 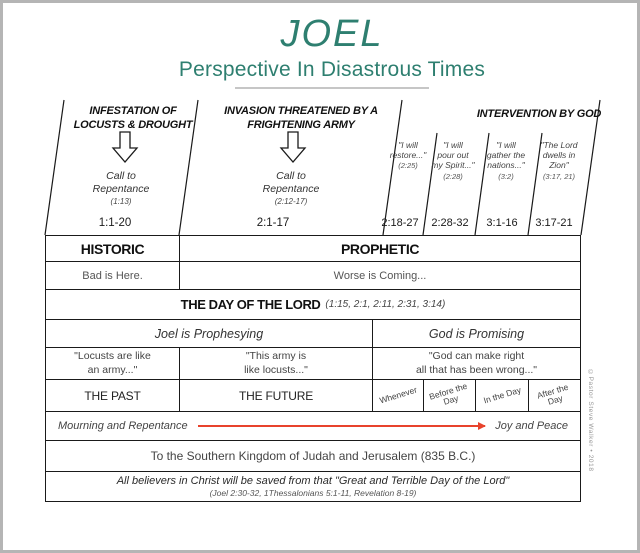 I want to click on section-heading-infestation: INFESTATION OF LOCUSTS & DROUGHT, so click(x=133, y=118).